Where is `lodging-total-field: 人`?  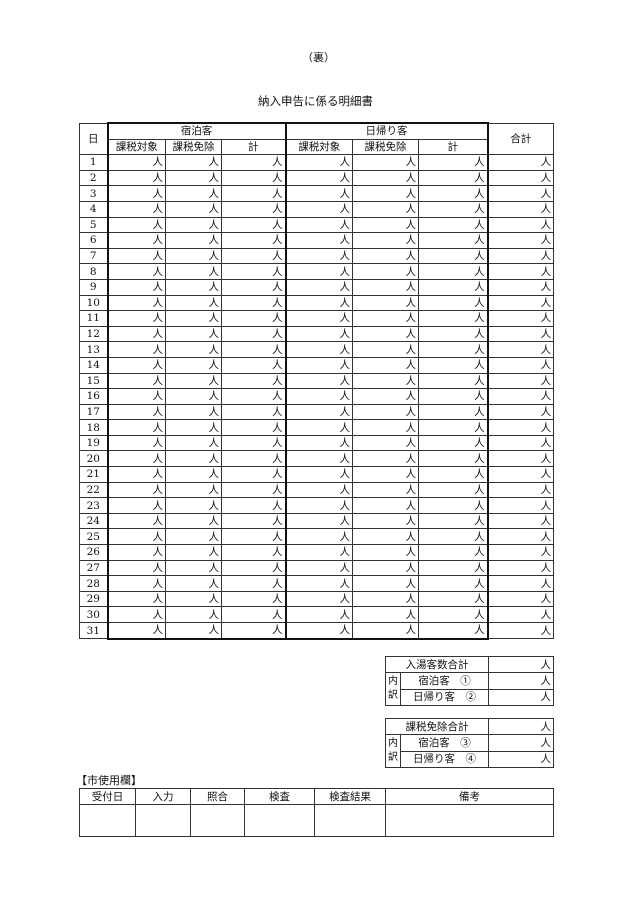
lodging-total-field: 人 is located at coordinates (521, 681).